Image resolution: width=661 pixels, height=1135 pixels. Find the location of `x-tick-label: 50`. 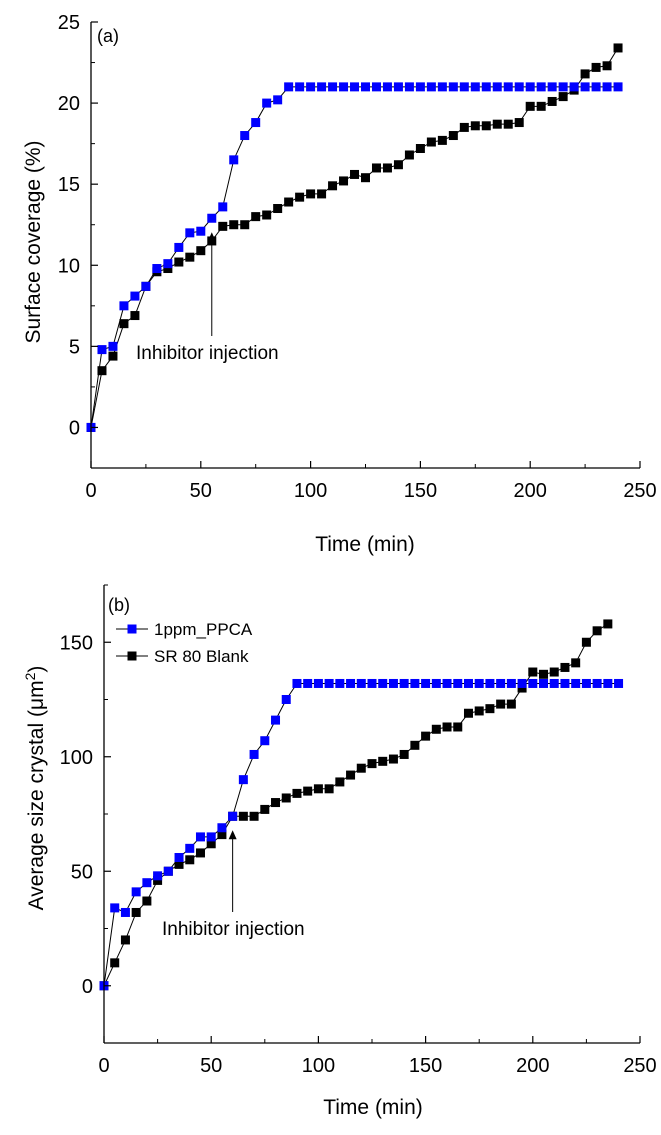

x-tick-label: 50 is located at coordinates (201, 491).